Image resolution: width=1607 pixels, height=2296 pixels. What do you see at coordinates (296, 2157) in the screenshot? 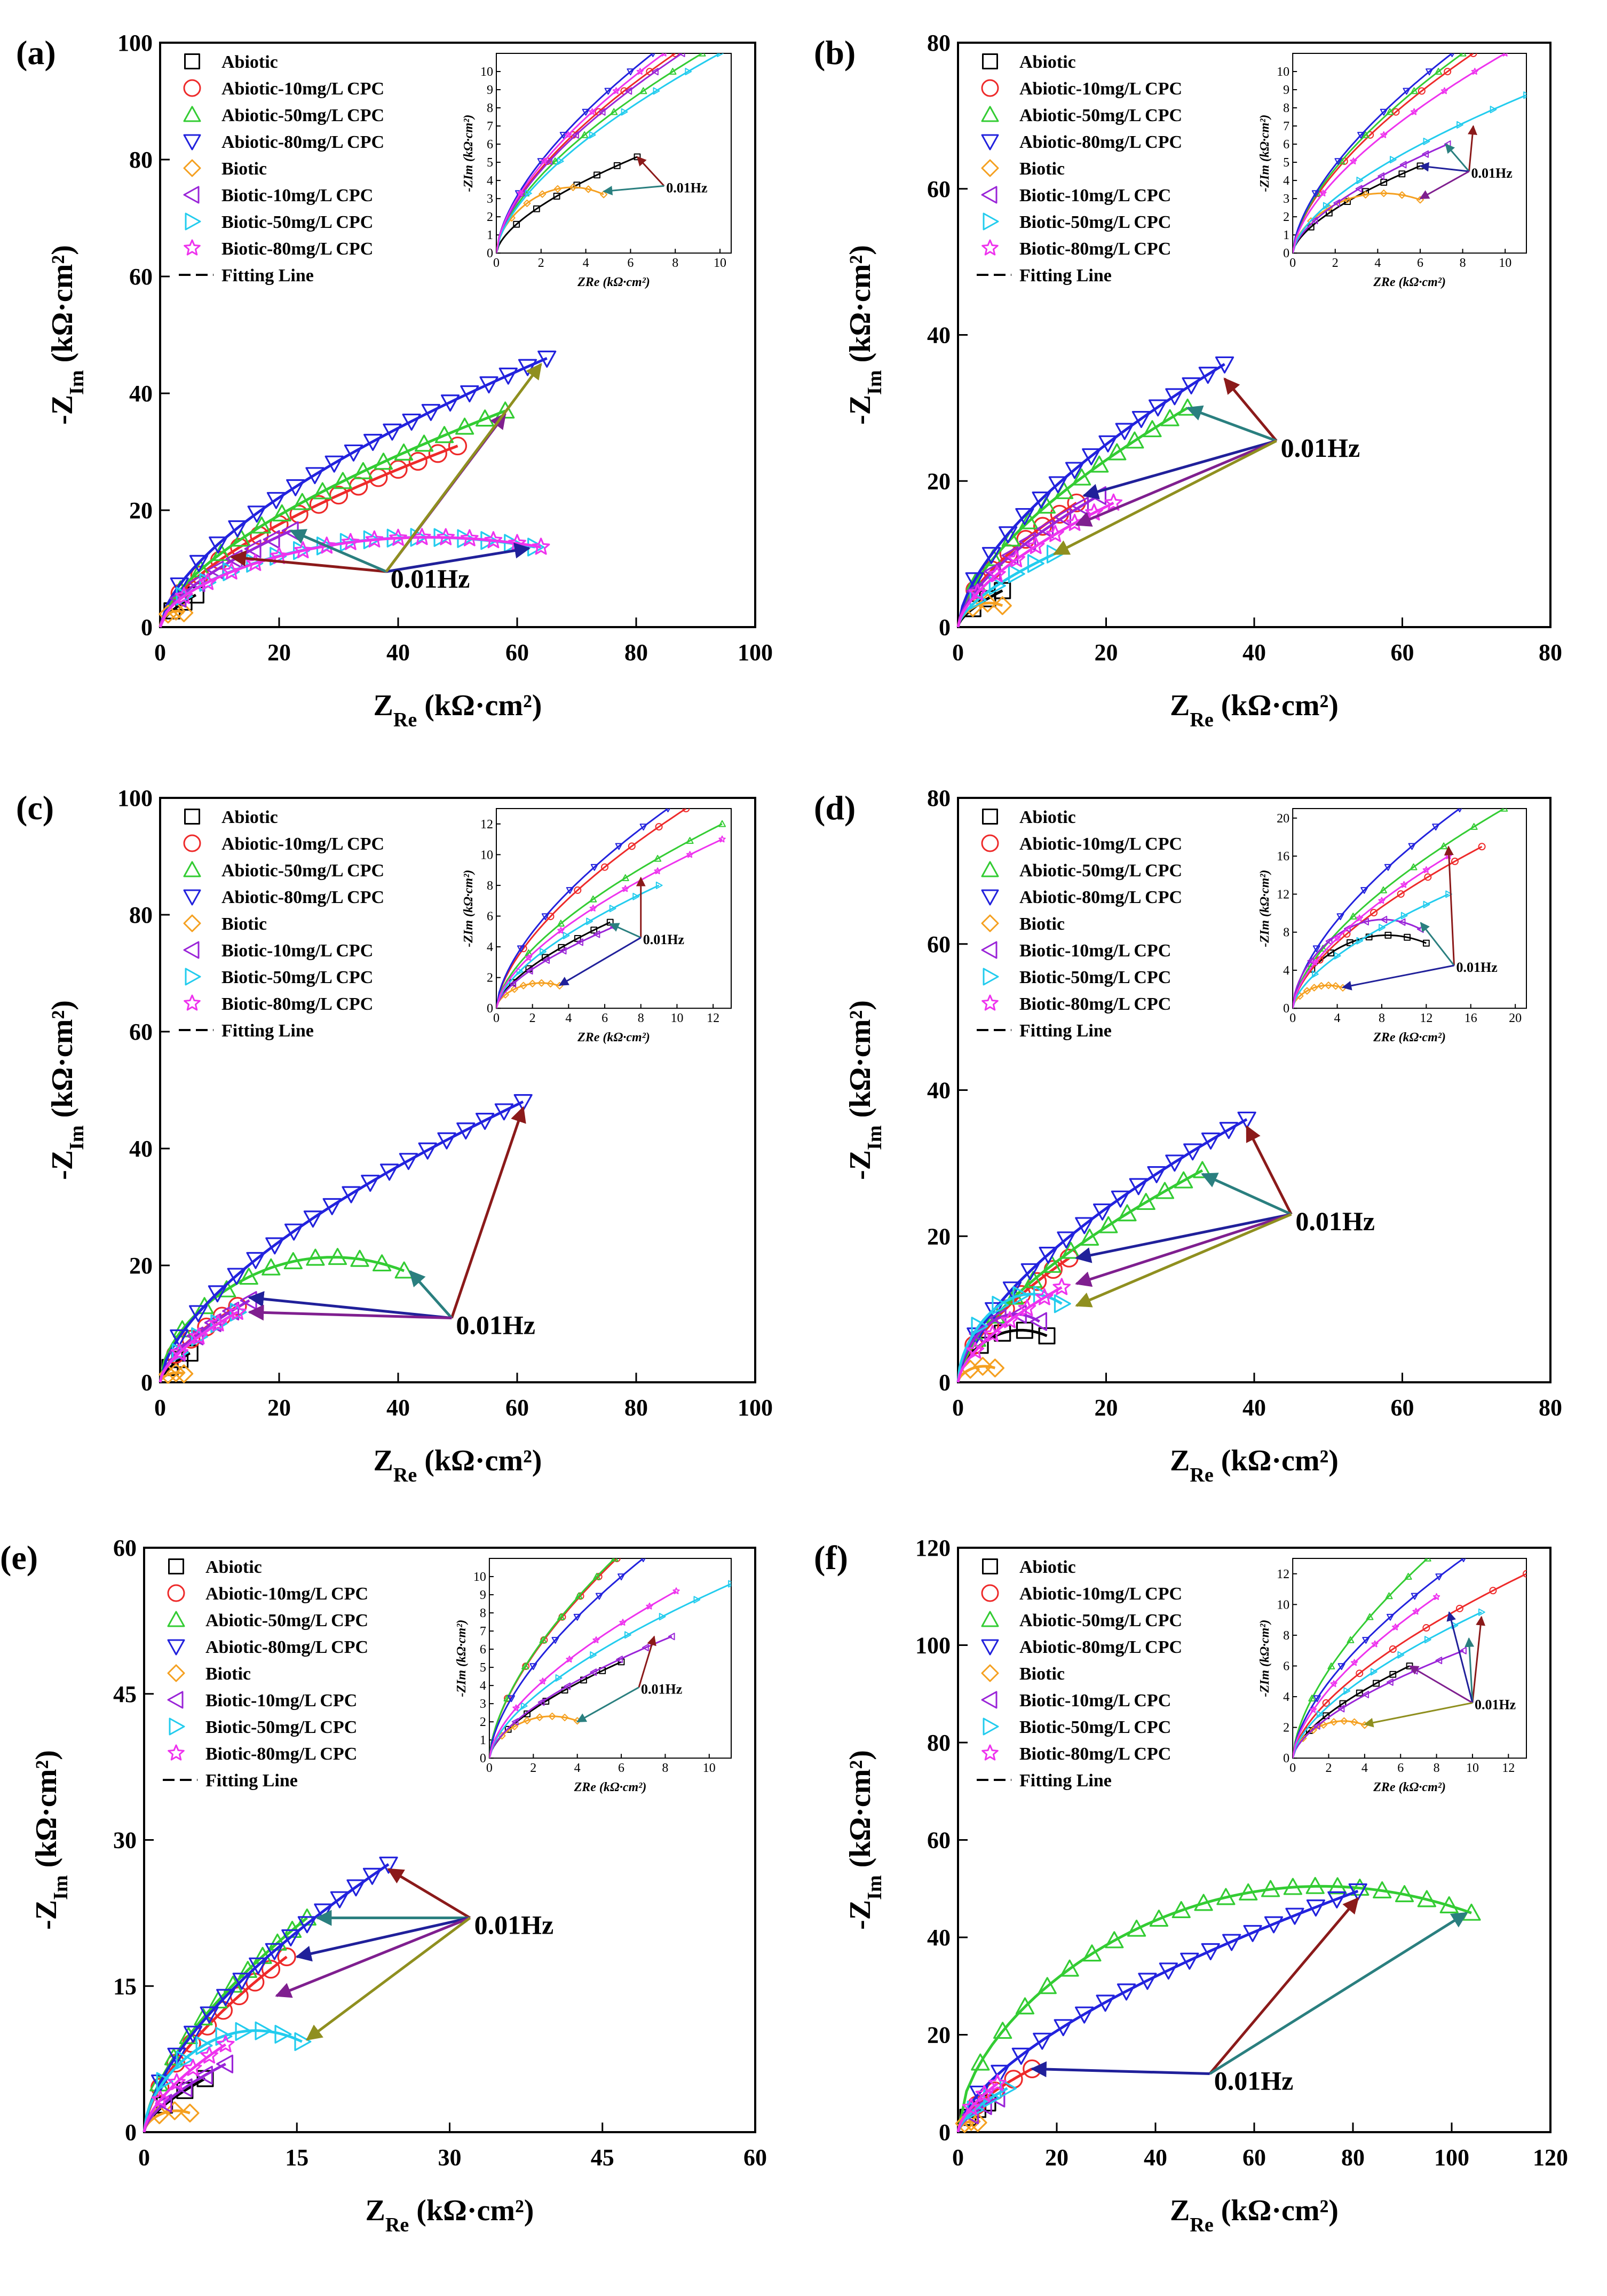
I see `main-xtick-label: 15` at bounding box center [296, 2157].